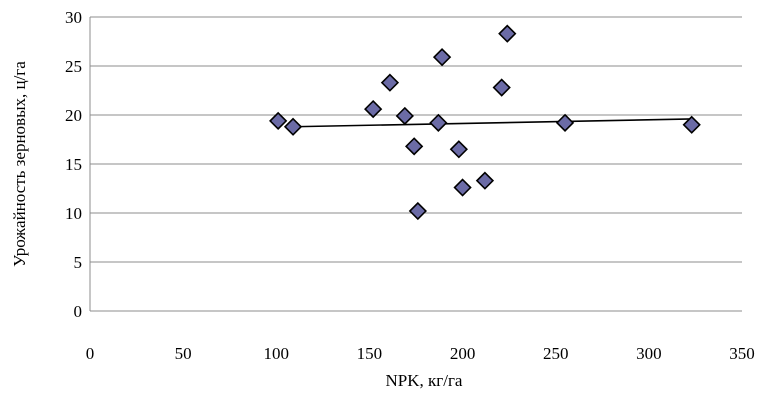  I want to click on y-tick-label: 0, so click(78, 311).